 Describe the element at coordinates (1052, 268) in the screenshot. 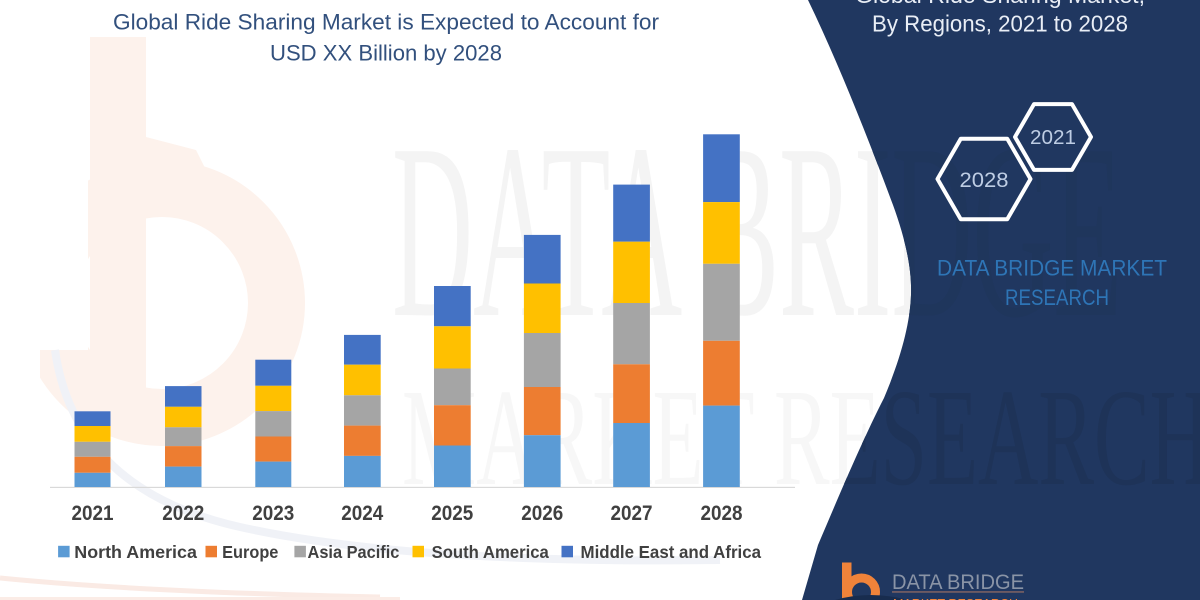

I see `svg-text: DATA BRIDGE MARKET` at that location.